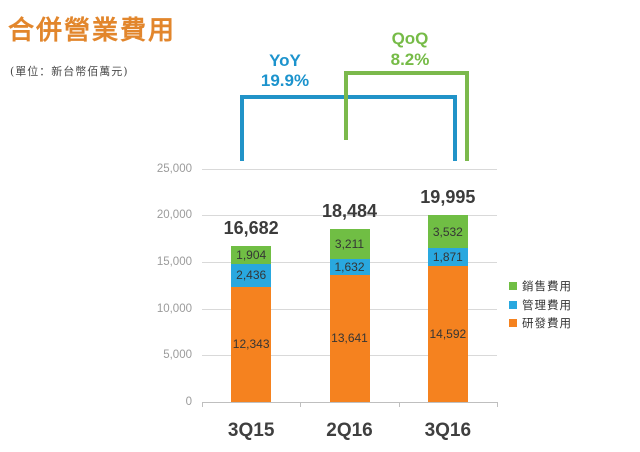  I want to click on bar-segment-label: 13,641, so click(349, 338).